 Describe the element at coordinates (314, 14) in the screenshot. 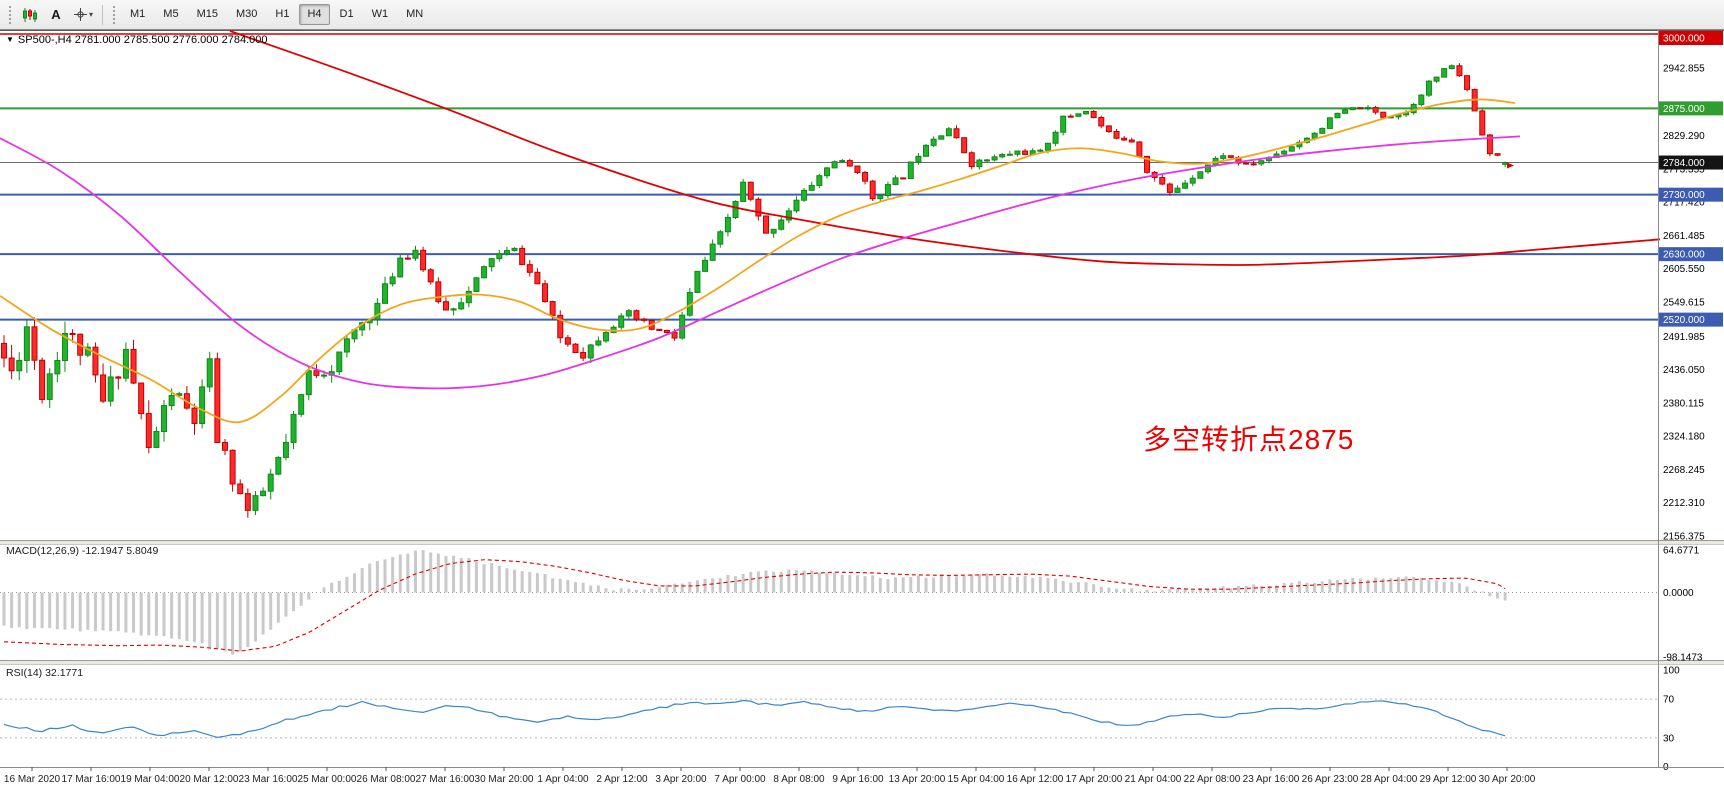

I see `timeframe-h4-button: H4` at that location.